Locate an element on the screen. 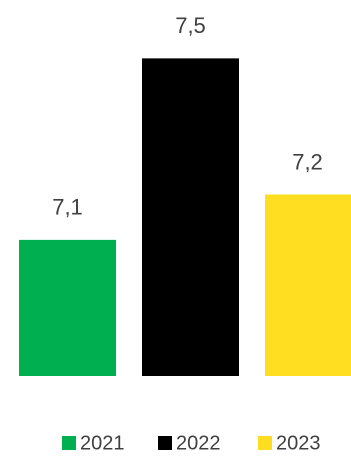 The height and width of the screenshot is (459, 351). data-label: 7,1 is located at coordinates (67, 207).